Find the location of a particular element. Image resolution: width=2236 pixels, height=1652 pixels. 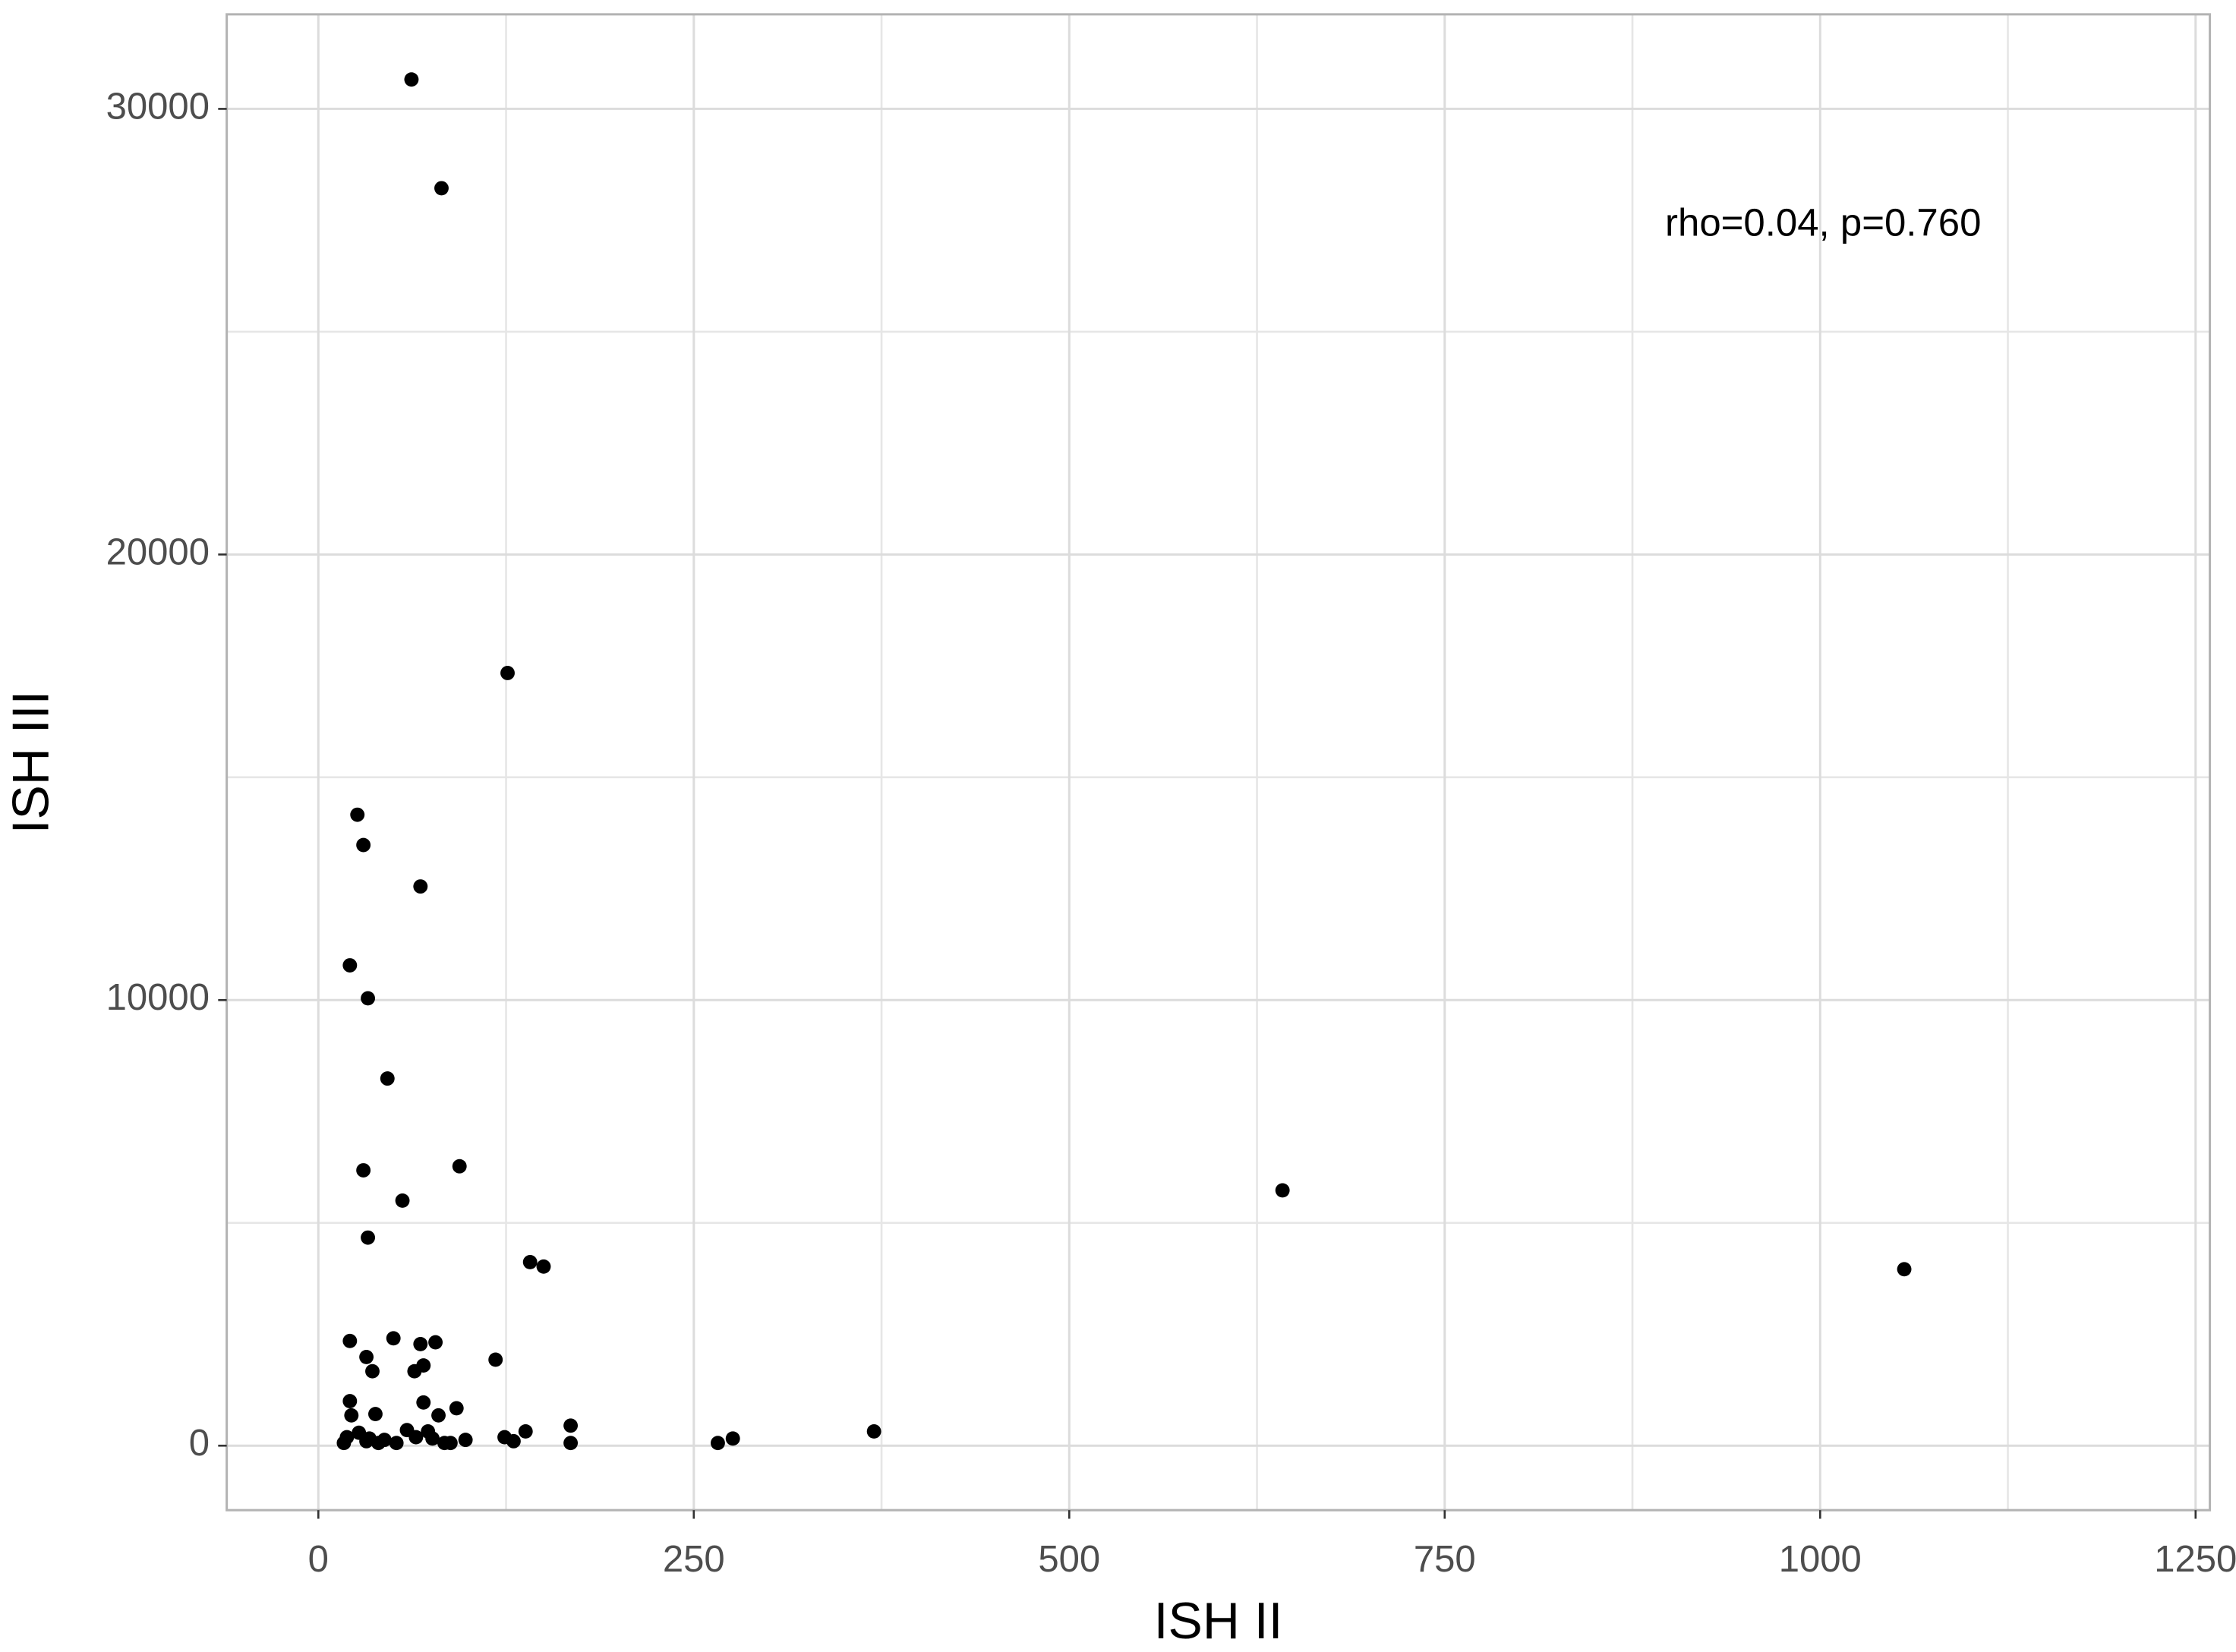

x-tick-label: 1250 is located at coordinates (2195, 1559).